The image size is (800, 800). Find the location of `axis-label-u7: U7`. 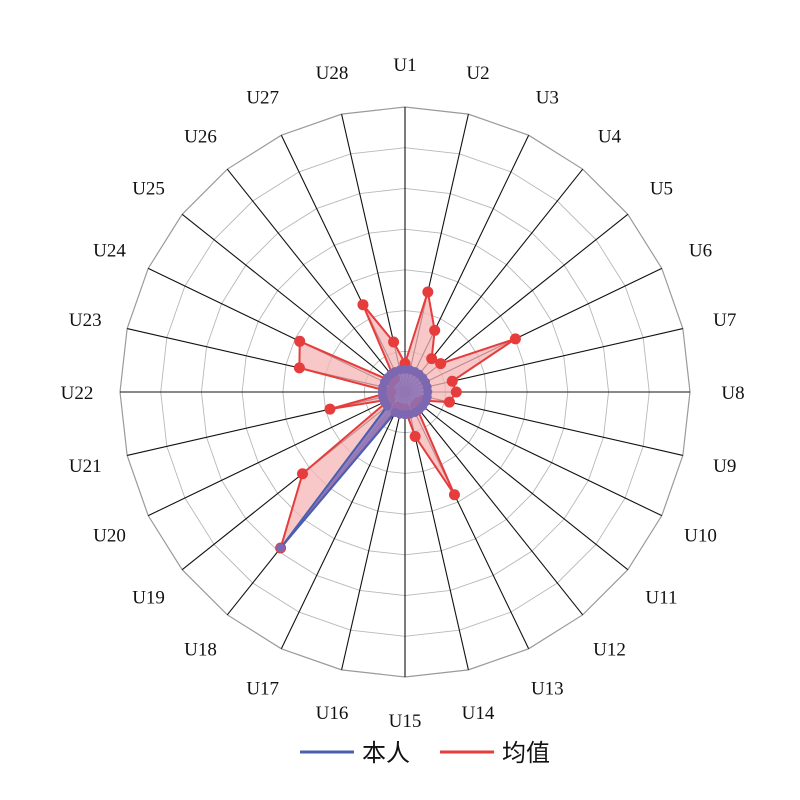

axis-label-u7: U7 is located at coordinates (724, 320).